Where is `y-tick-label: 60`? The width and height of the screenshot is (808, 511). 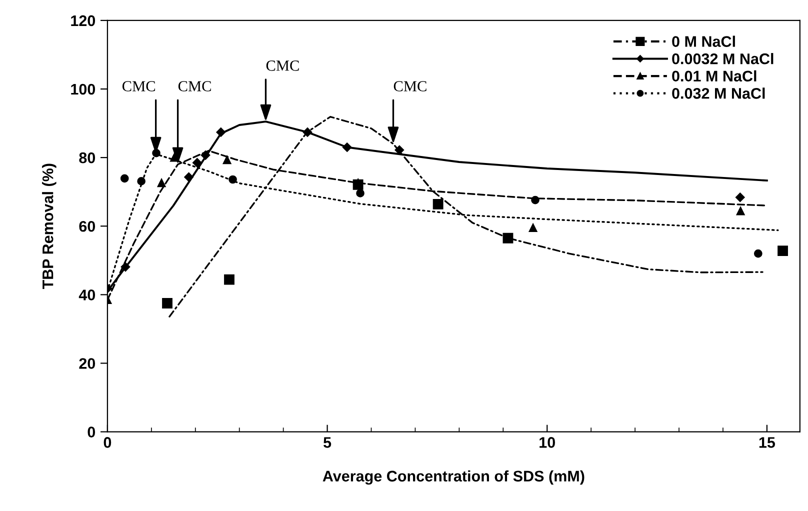 y-tick-label: 60 is located at coordinates (87, 226).